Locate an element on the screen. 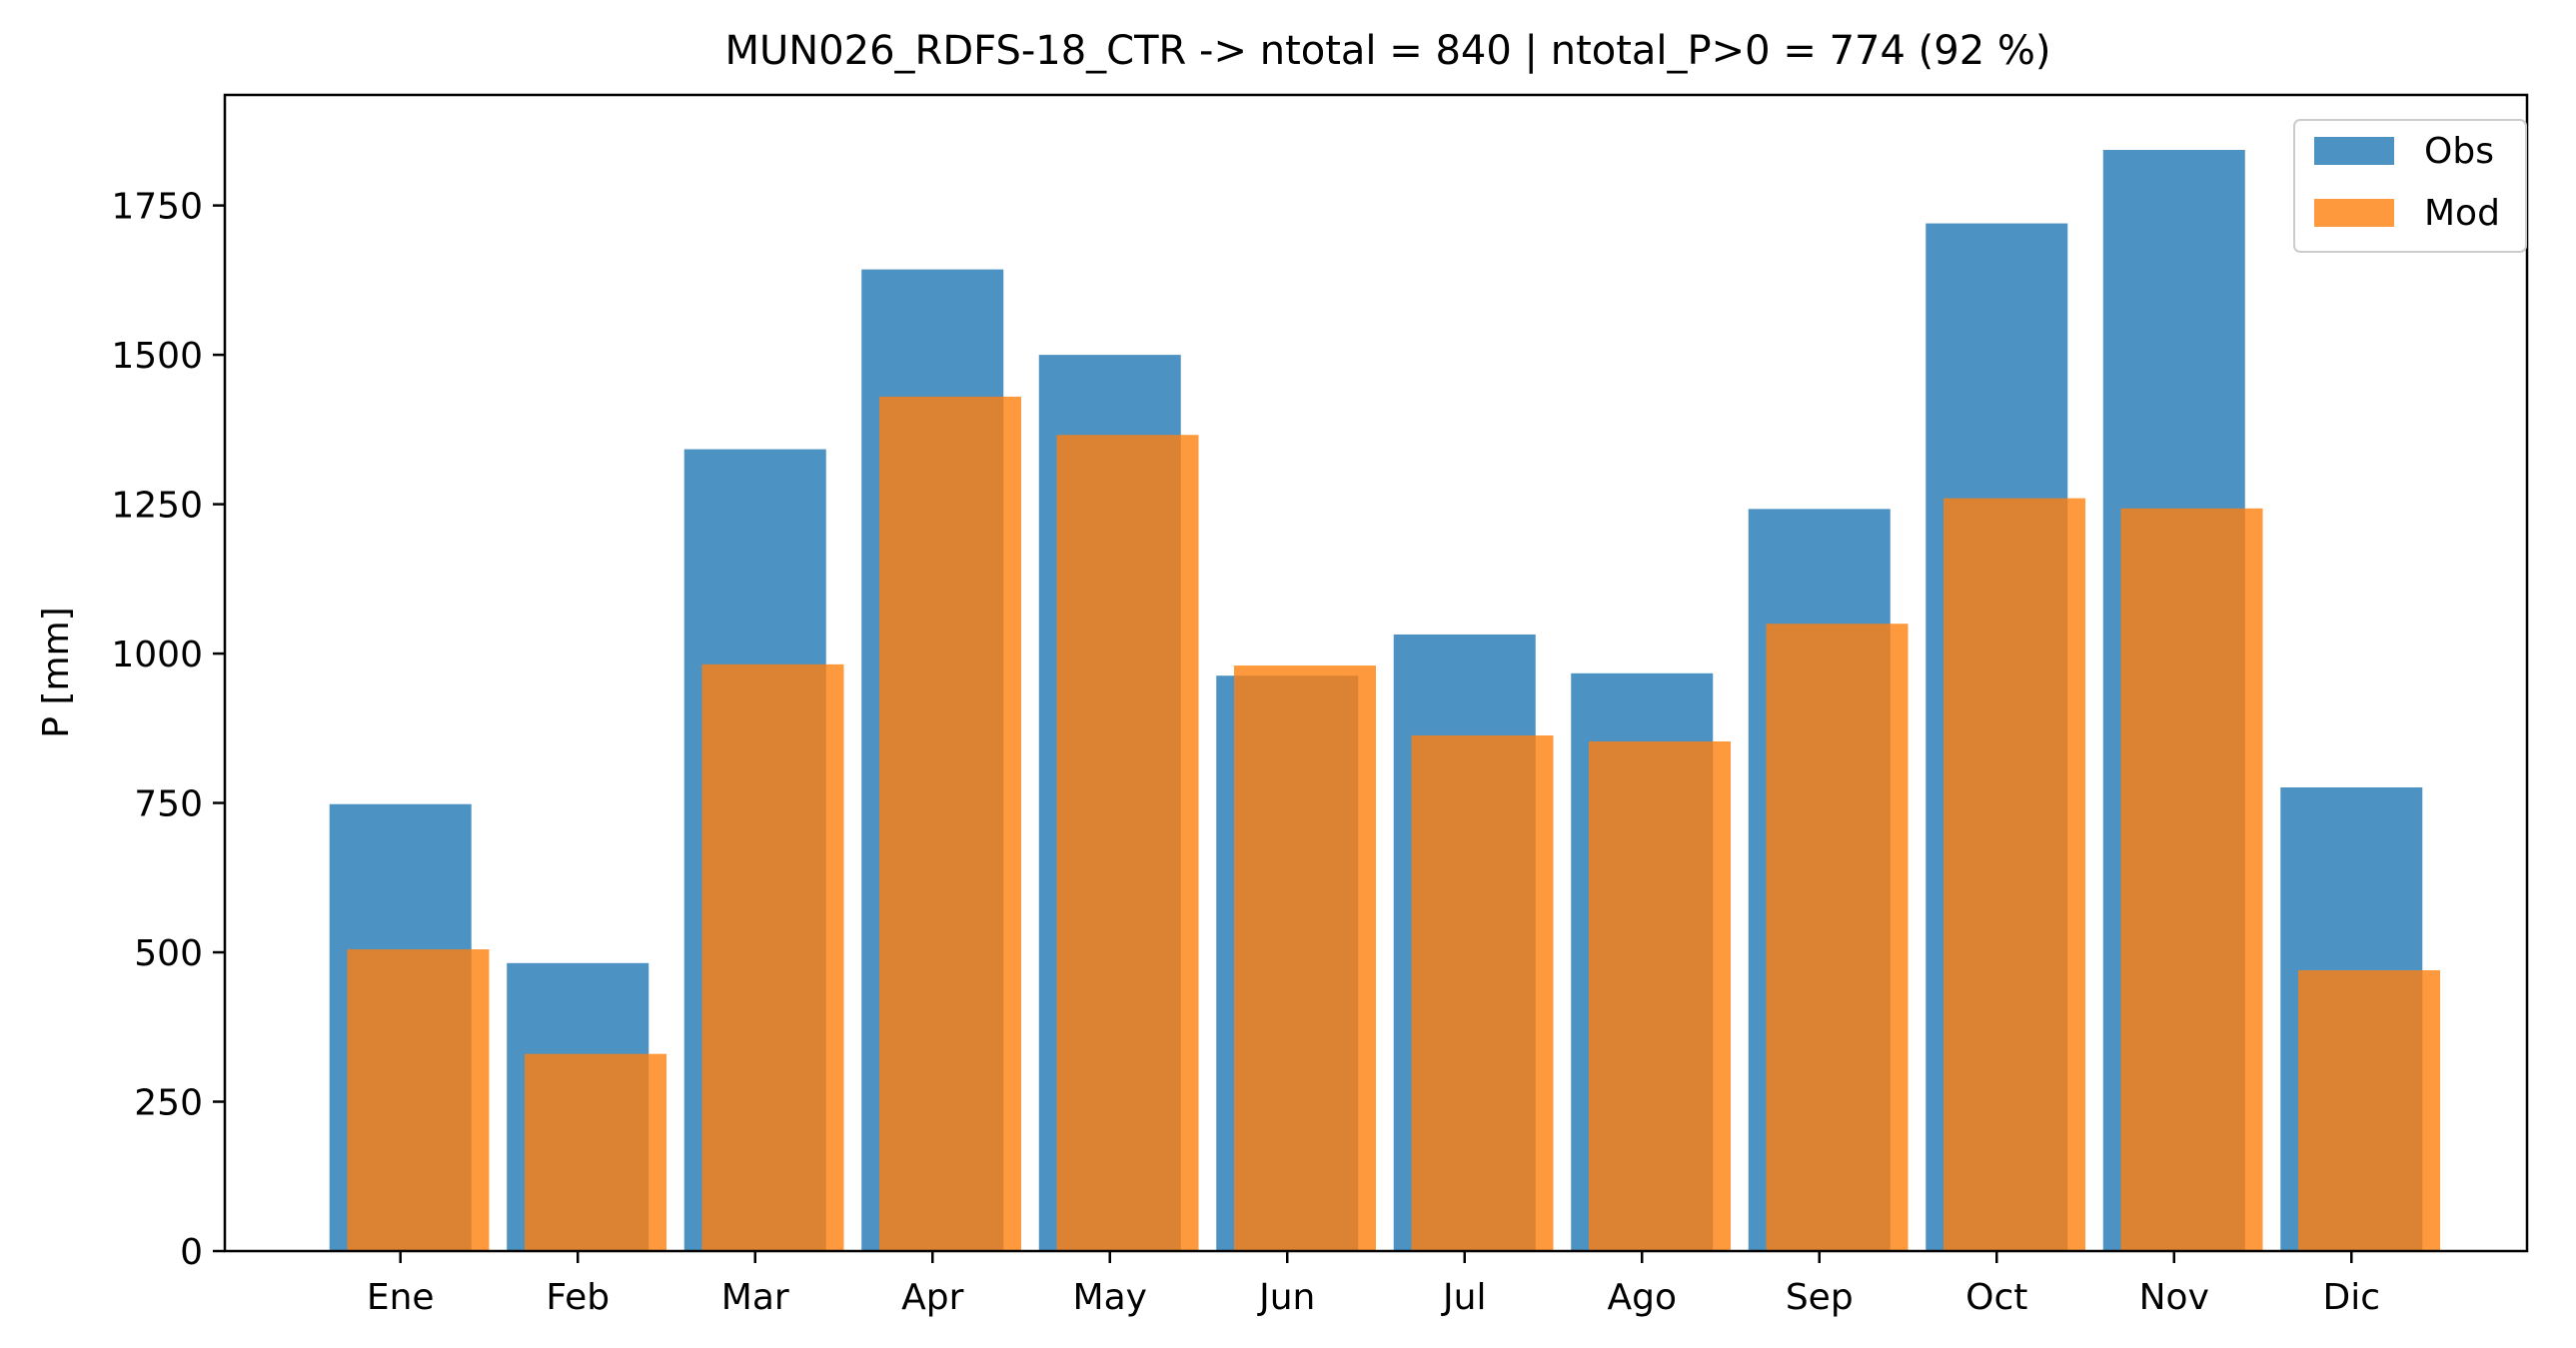 The height and width of the screenshot is (1348, 2576). legend-label-obs: Obs is located at coordinates (2459, 151).